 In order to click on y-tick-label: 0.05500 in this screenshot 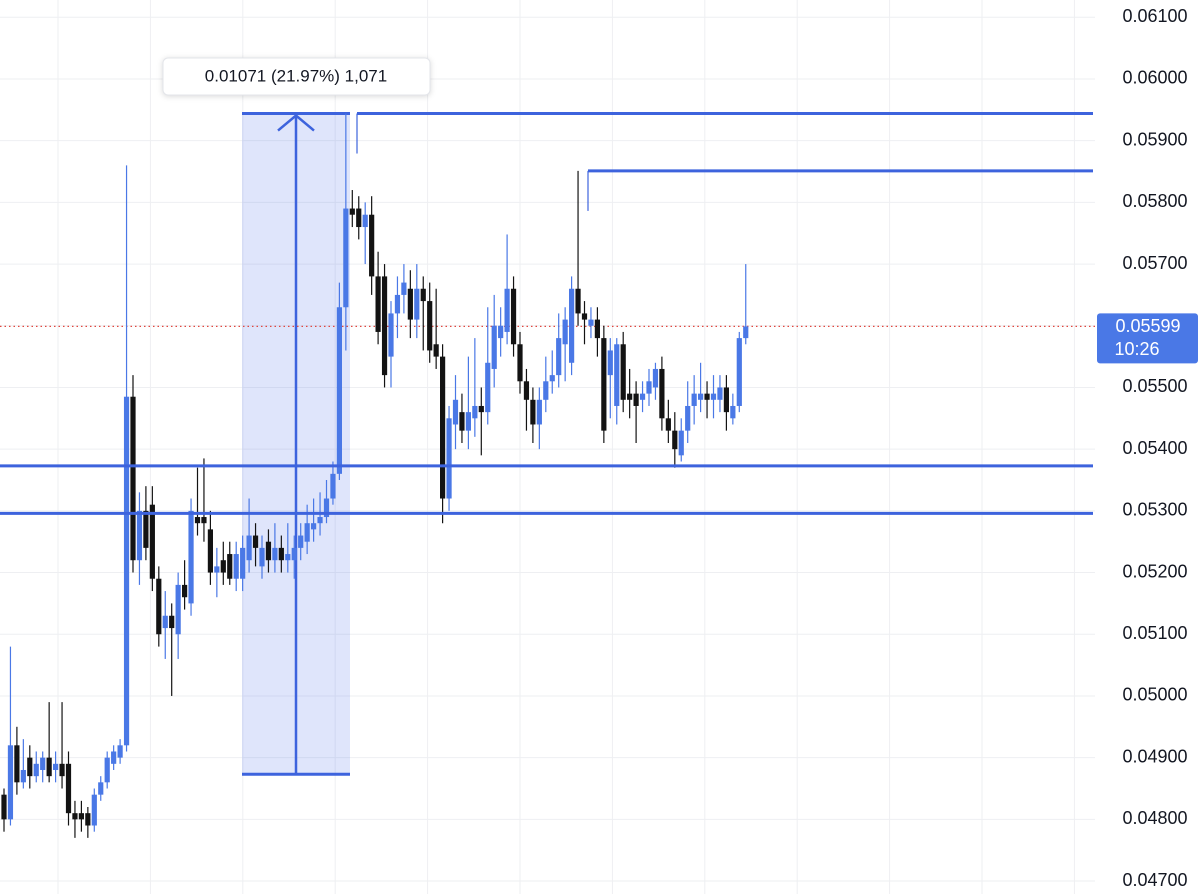, I will do `click(1154, 386)`.